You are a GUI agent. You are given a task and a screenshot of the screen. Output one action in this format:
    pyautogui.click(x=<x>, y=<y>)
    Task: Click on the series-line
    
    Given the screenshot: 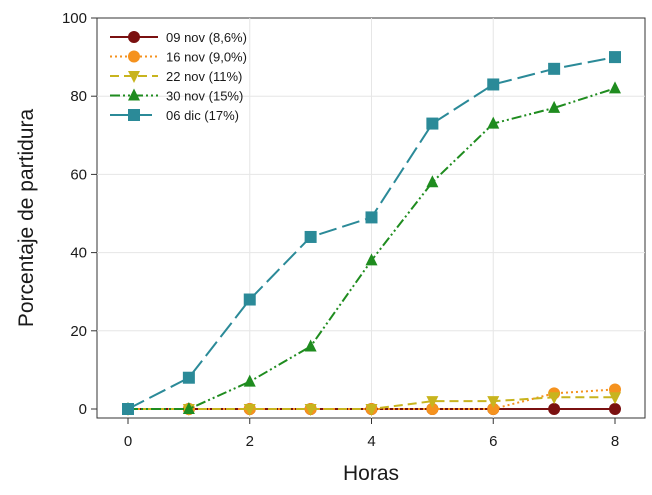 What is the action you would take?
    pyautogui.click(x=372, y=399)
    